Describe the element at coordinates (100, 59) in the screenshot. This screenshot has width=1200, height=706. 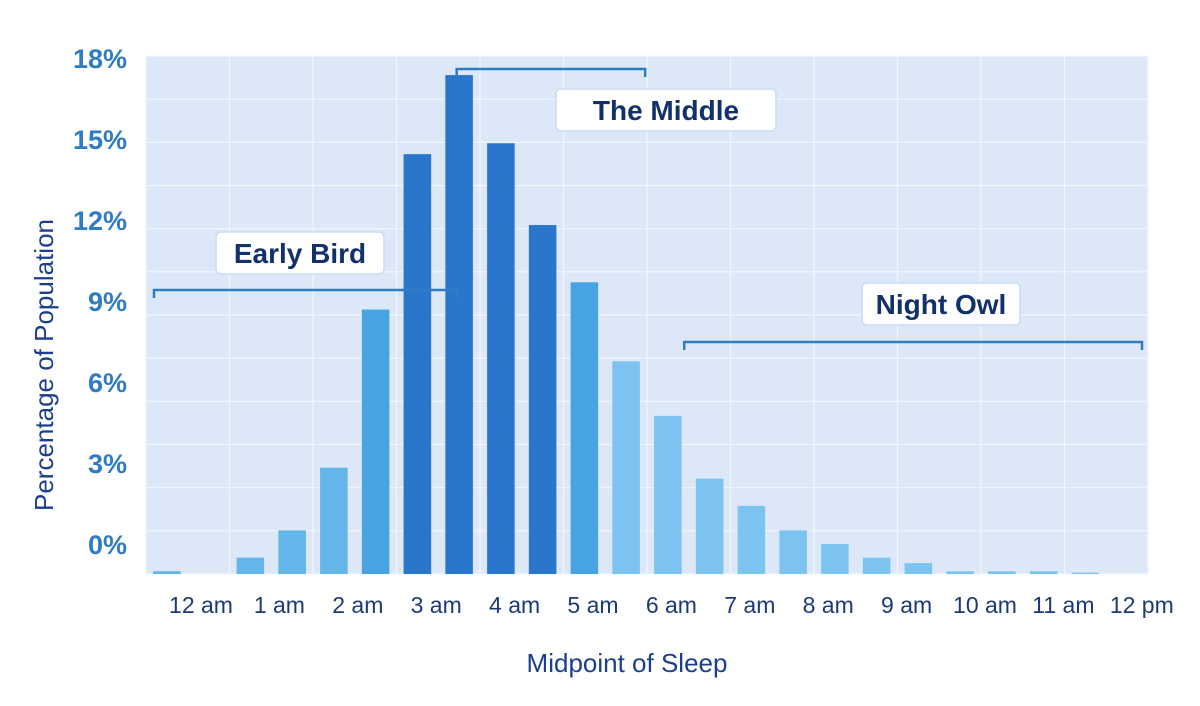
I see `y-tick-label: 18%` at that location.